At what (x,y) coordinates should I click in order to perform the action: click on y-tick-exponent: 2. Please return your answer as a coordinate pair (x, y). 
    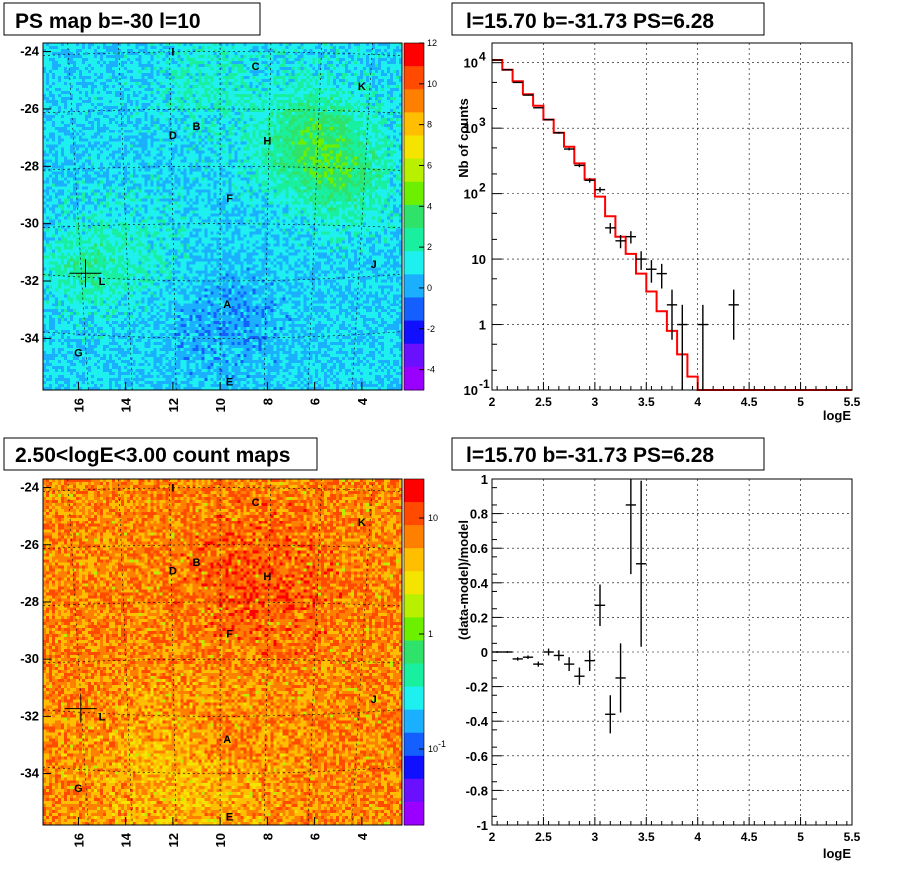
    Looking at the image, I should click on (482, 188).